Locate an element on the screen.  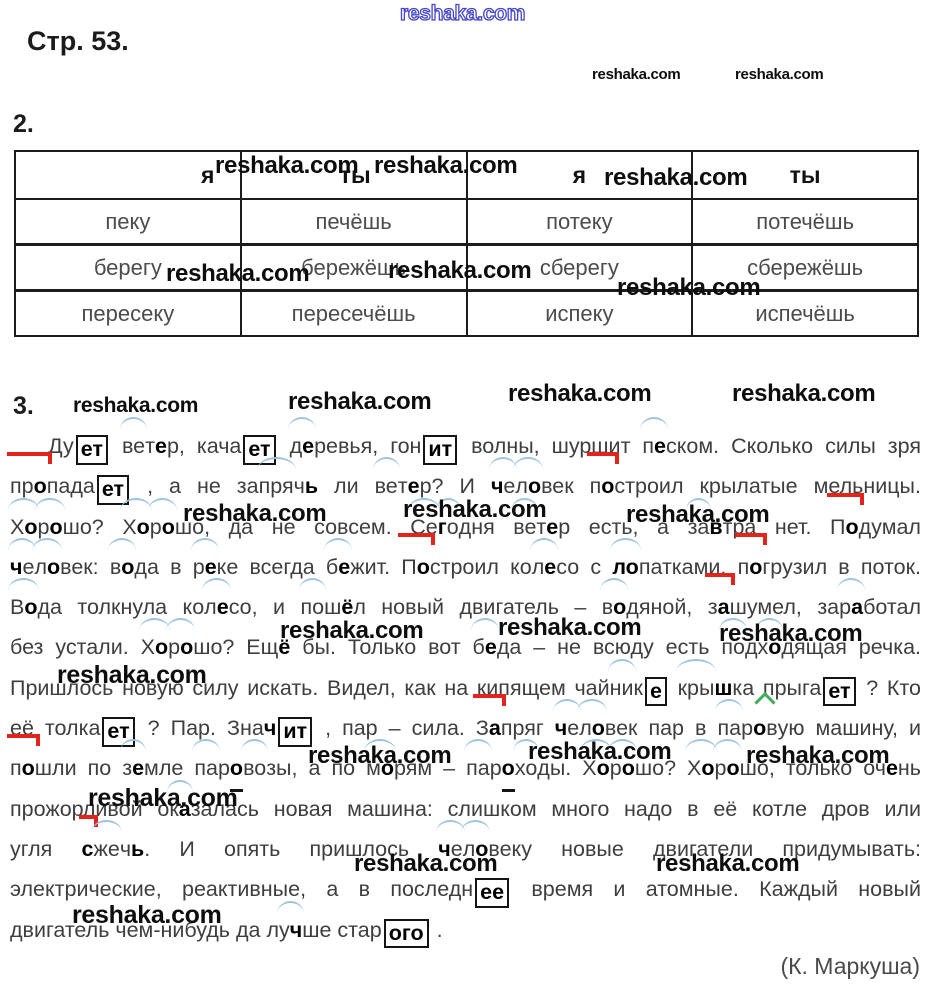
text-segment: втра нет. is located at coordinates (770, 526).